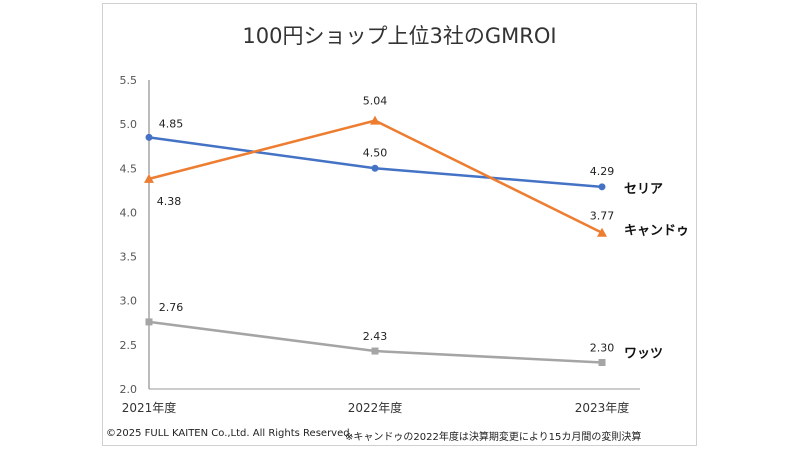  I want to click on y-tick-label: 5.5, so click(129, 80).